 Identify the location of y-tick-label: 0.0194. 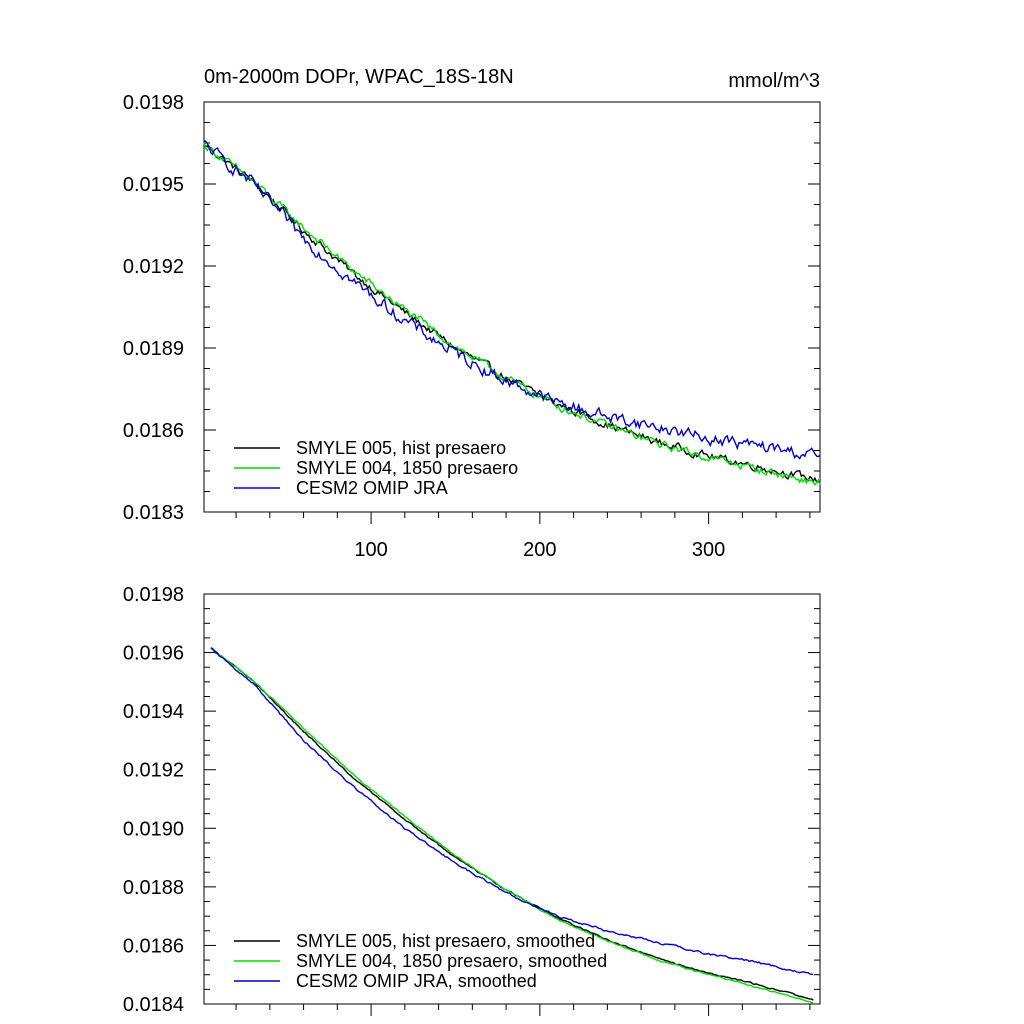
(153, 712).